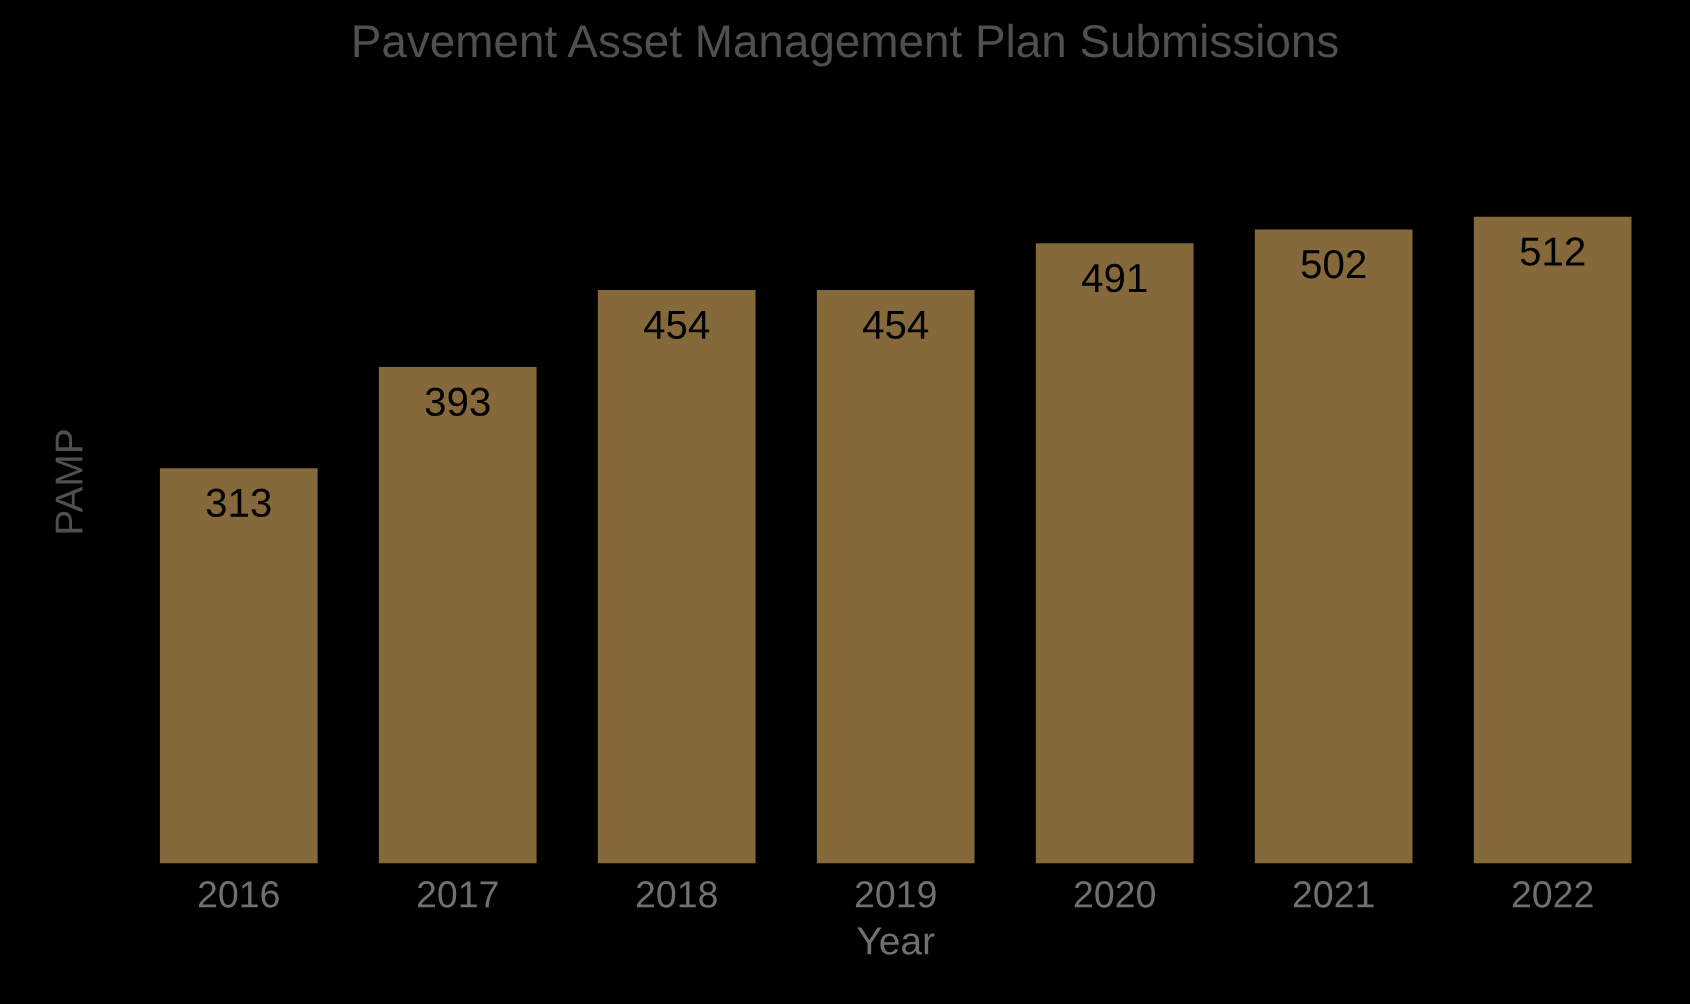  What do you see at coordinates (676, 894) in the screenshot?
I see `x-tick-label: 2018` at bounding box center [676, 894].